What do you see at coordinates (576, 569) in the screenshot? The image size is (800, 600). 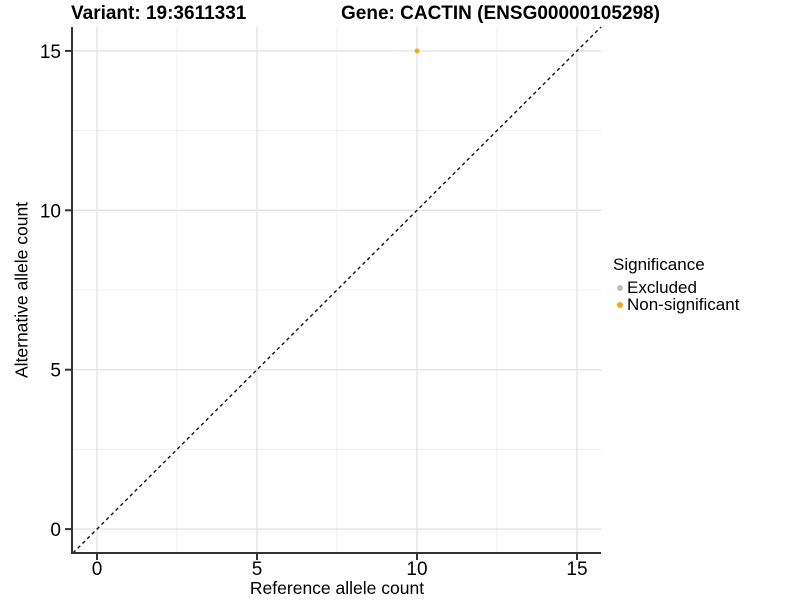 I see `x-tick-label: 15` at bounding box center [576, 569].